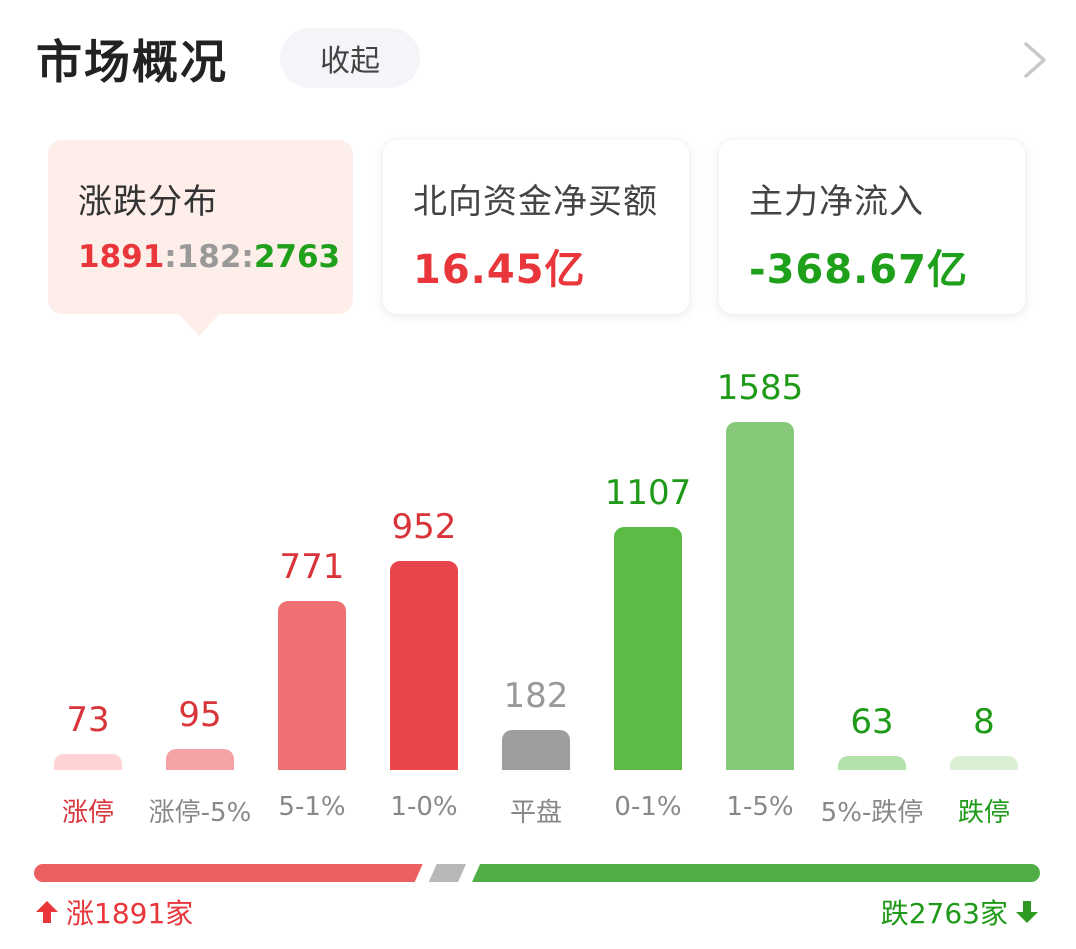 This screenshot has height=949, width=1076. Describe the element at coordinates (130, 913) in the screenshot. I see `up-summary-text: 涨1891家` at that location.